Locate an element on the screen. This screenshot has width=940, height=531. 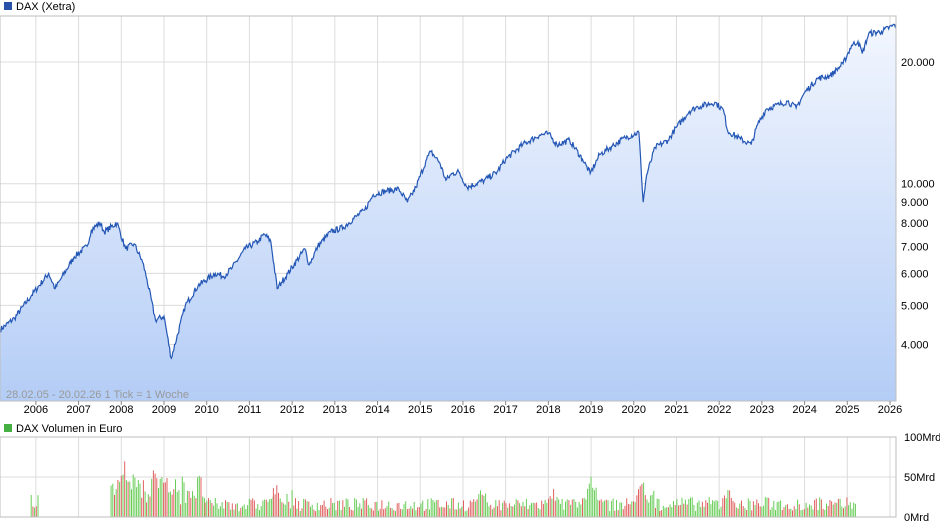
volume-y-tick-label: 0Mrd is located at coordinates (916, 518).